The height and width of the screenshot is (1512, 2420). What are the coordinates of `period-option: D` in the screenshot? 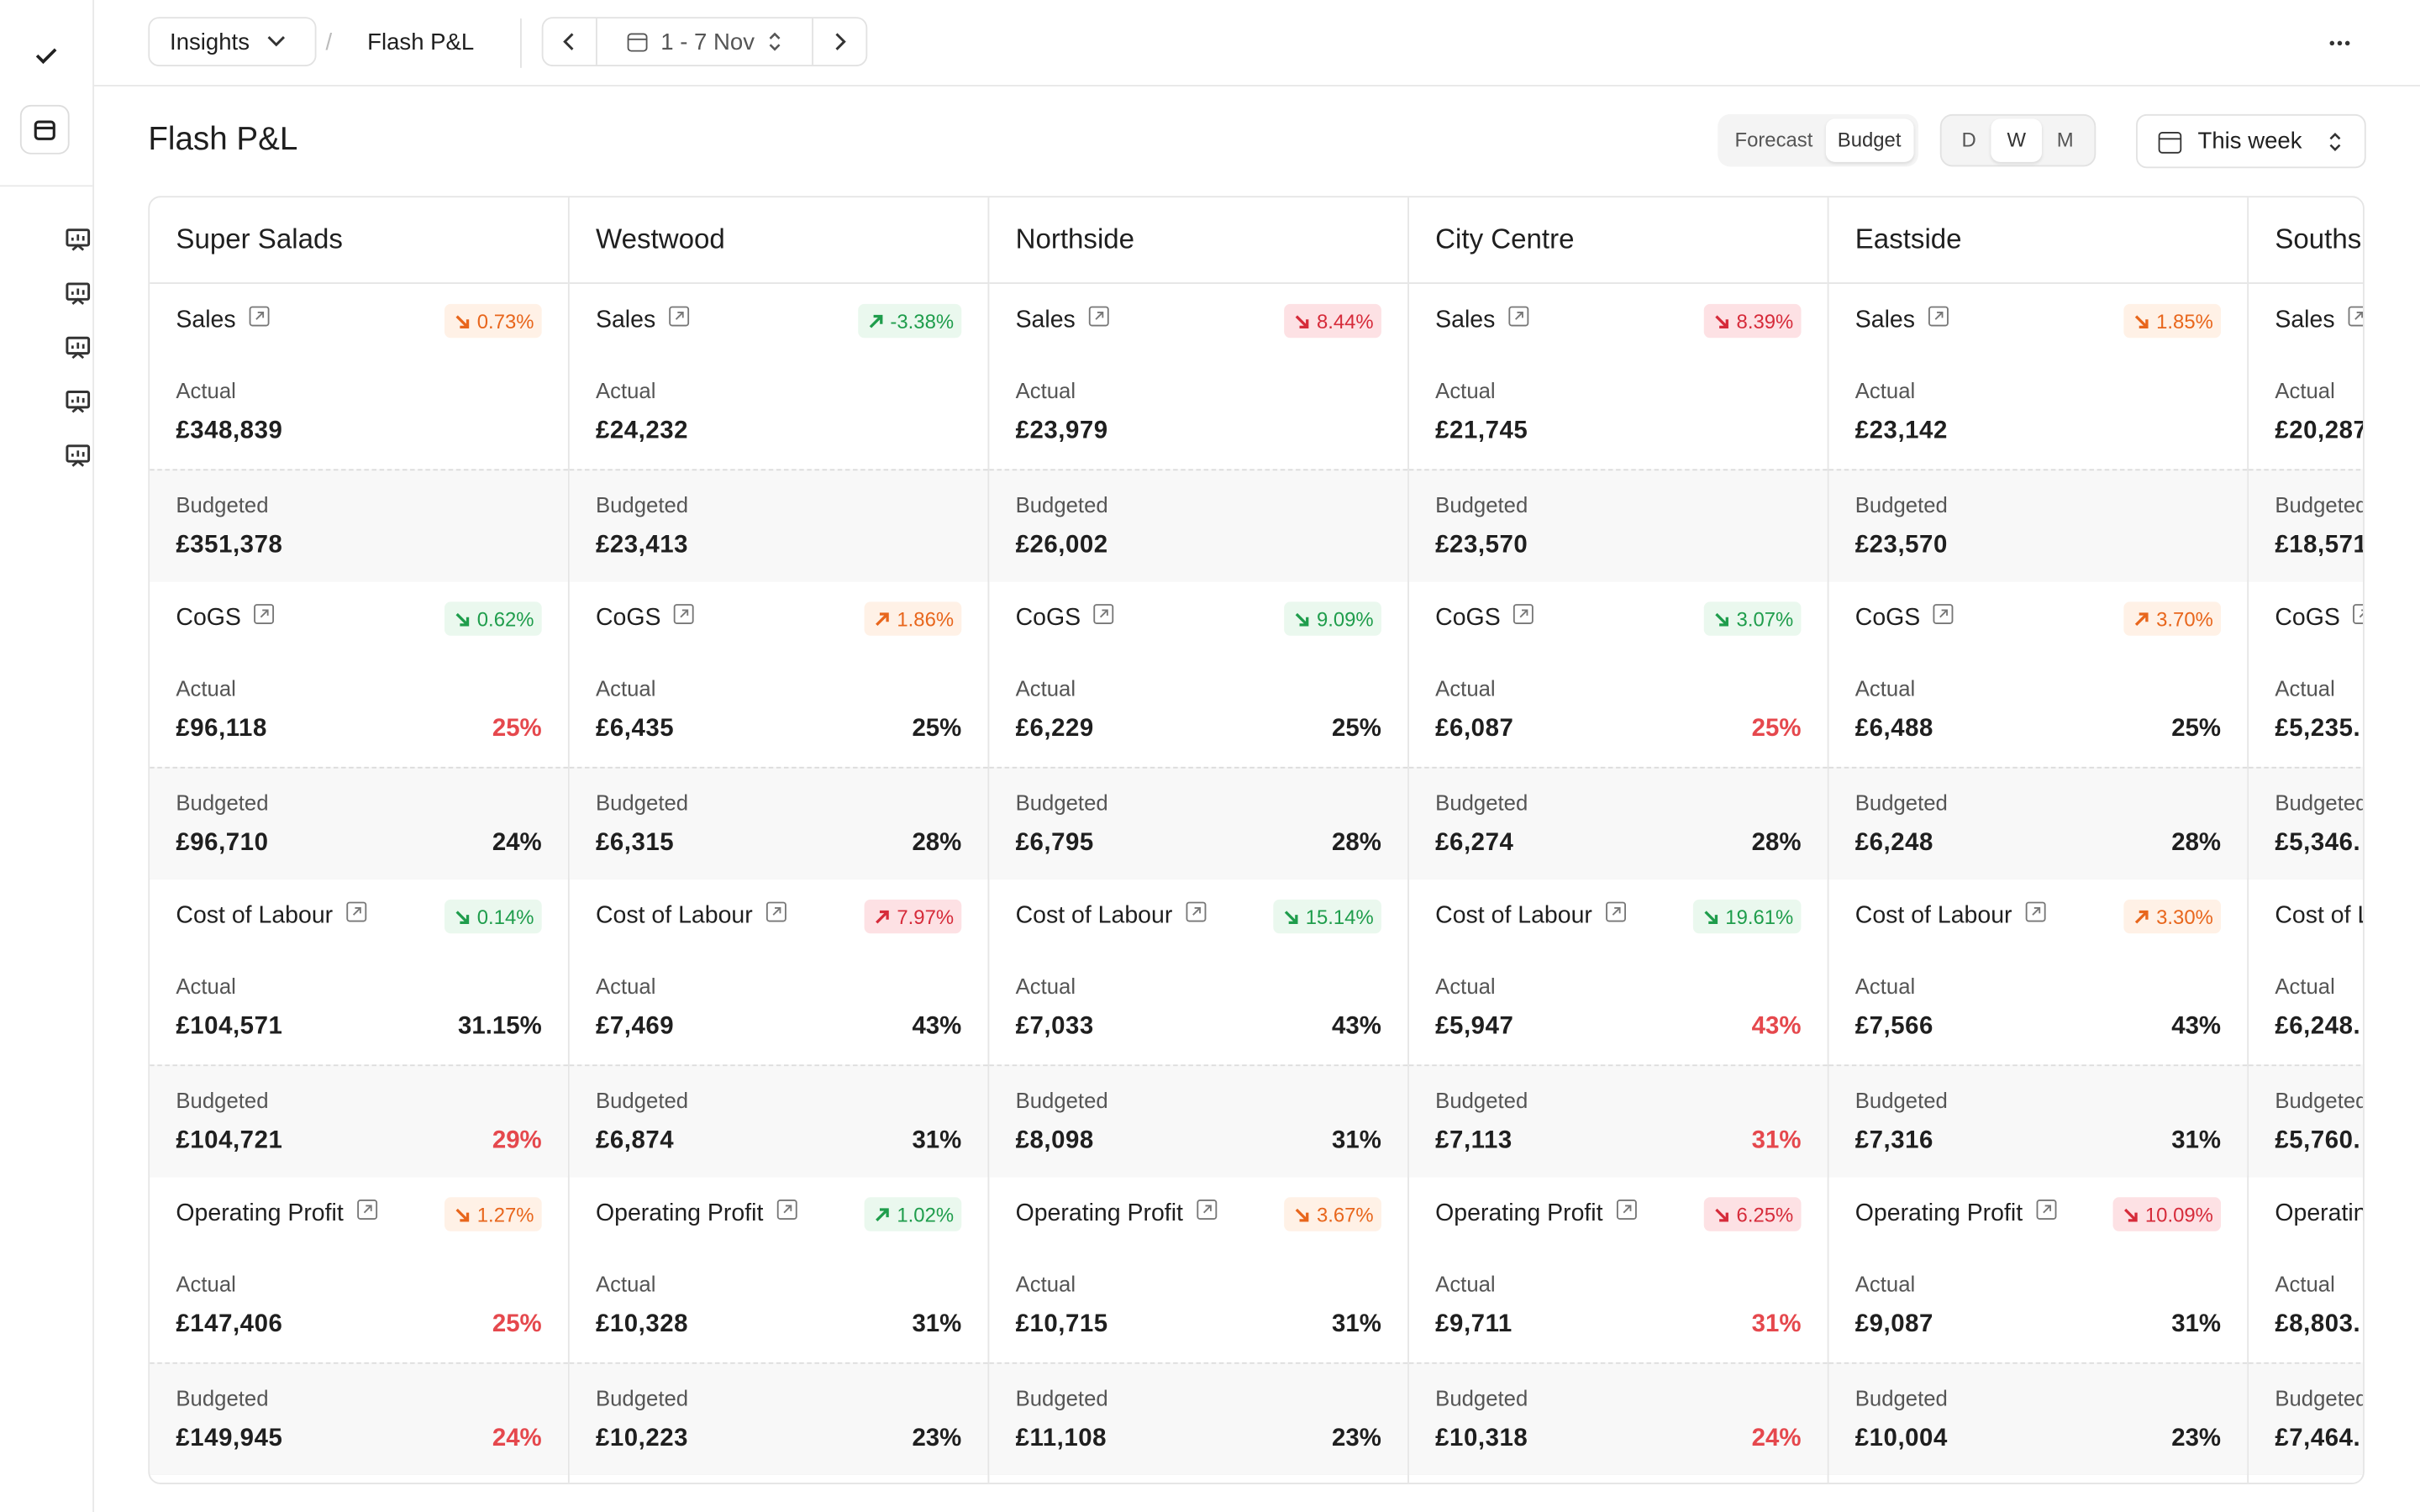 It's located at (1969, 140).